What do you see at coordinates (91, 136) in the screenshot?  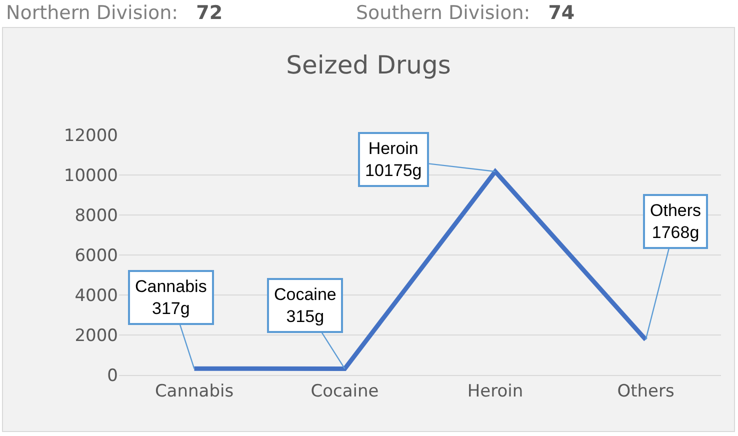 I see `y-tick-label: 12000` at bounding box center [91, 136].